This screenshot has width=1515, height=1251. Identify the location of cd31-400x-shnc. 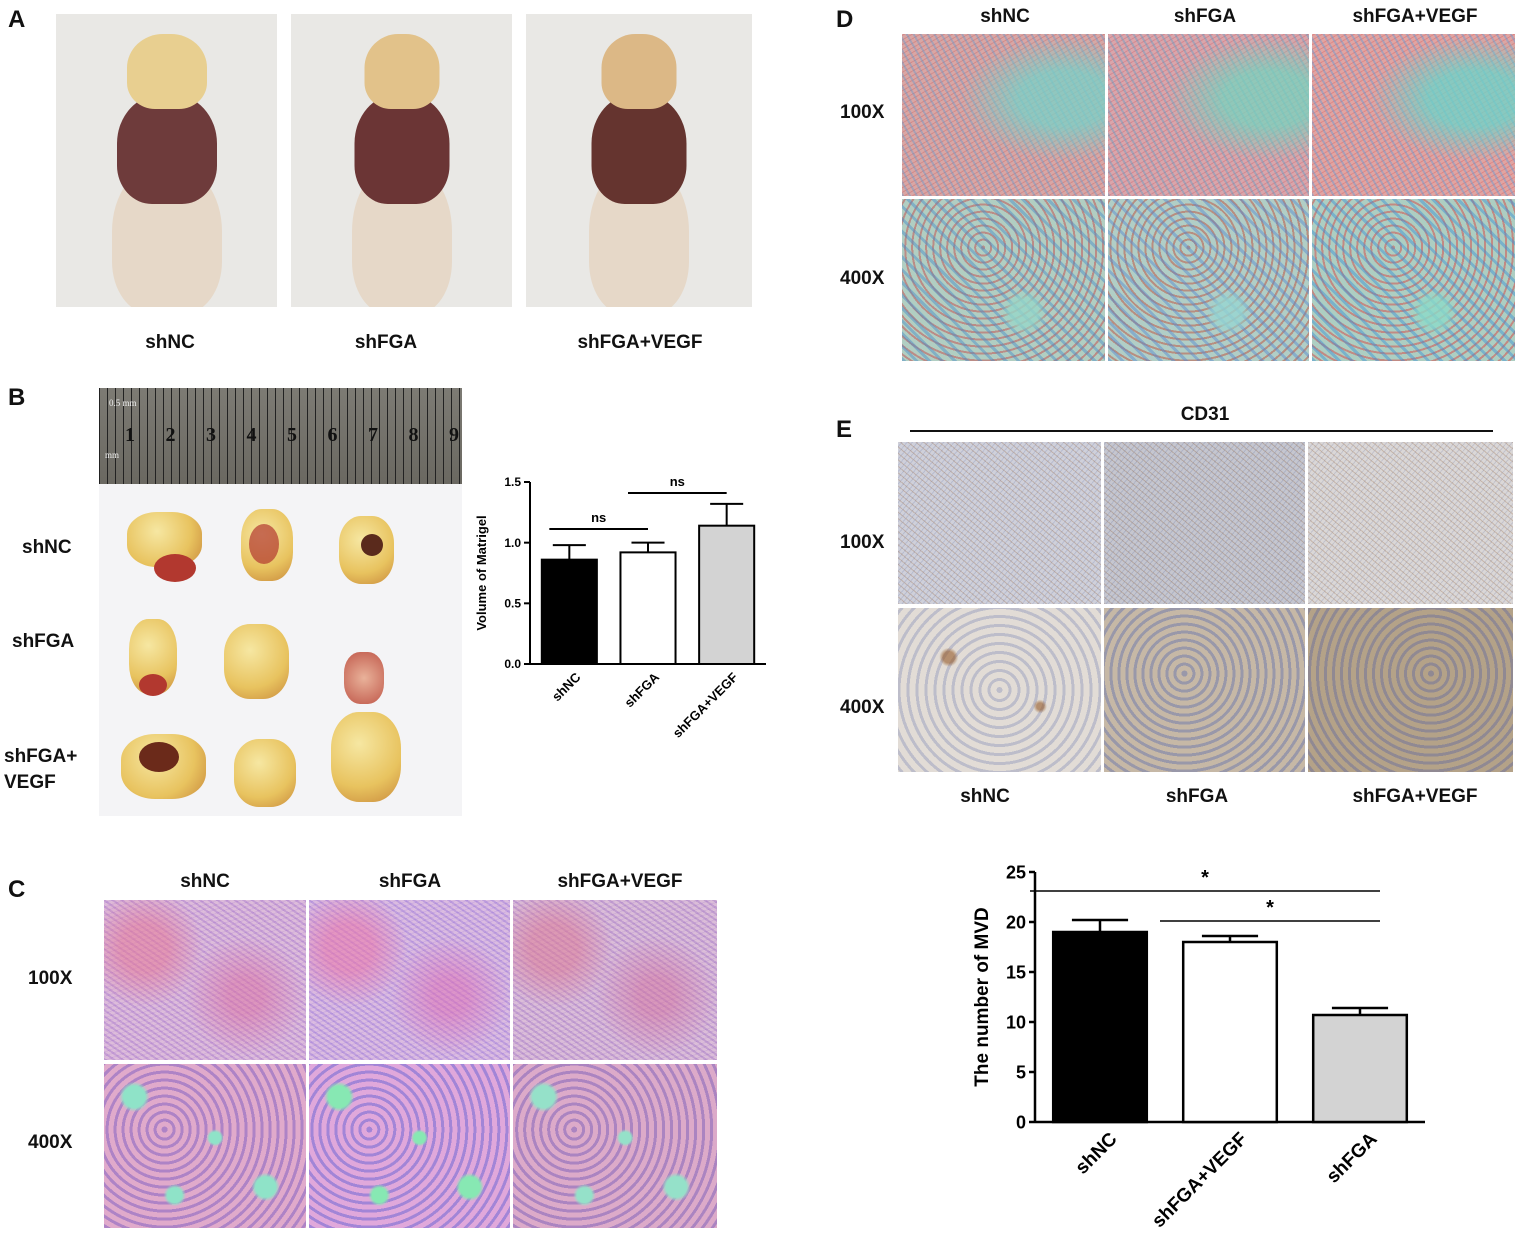
(999, 690).